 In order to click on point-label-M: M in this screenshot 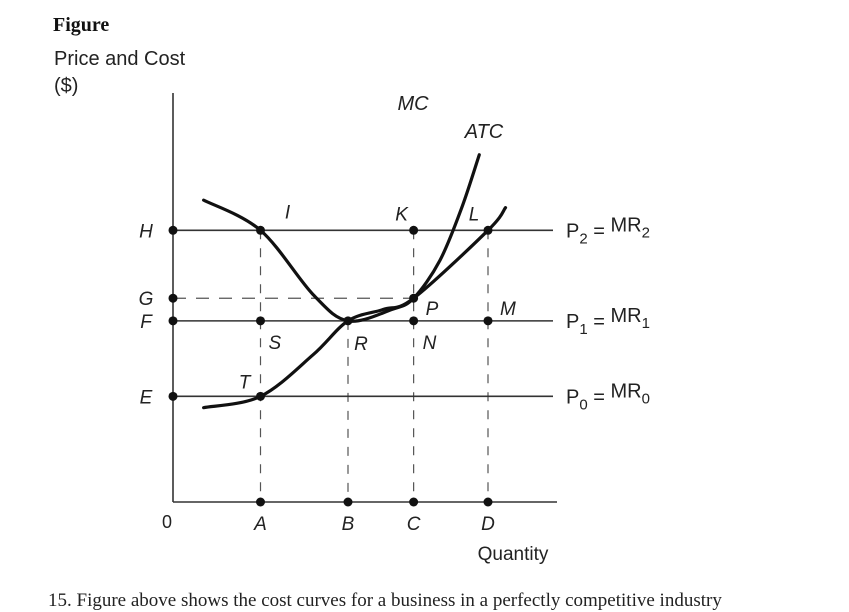, I will do `click(508, 309)`.